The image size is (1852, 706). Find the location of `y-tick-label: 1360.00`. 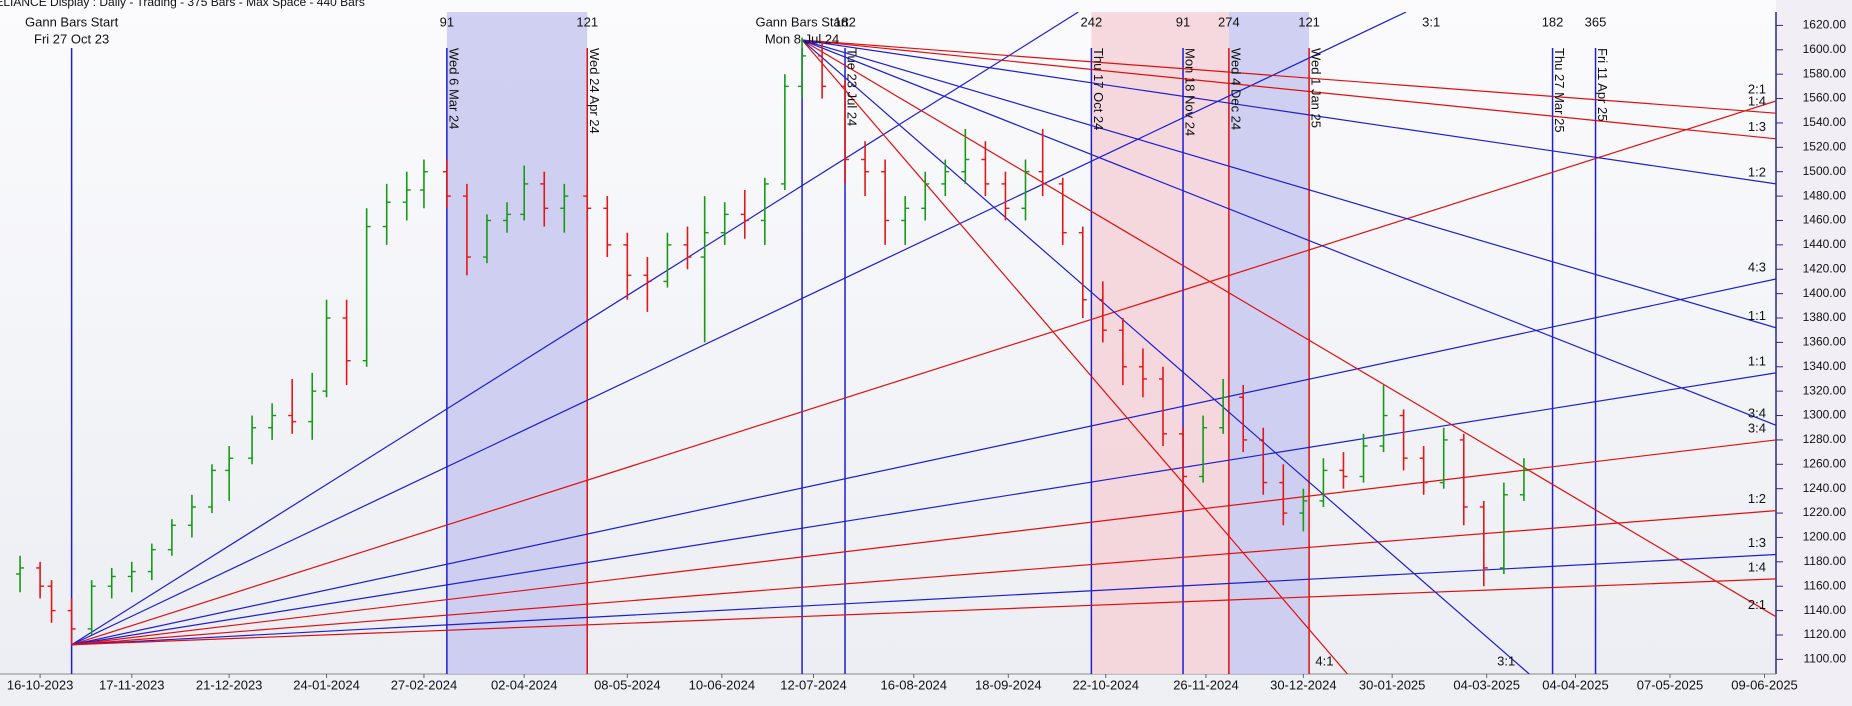

y-tick-label: 1360.00 is located at coordinates (1825, 342).